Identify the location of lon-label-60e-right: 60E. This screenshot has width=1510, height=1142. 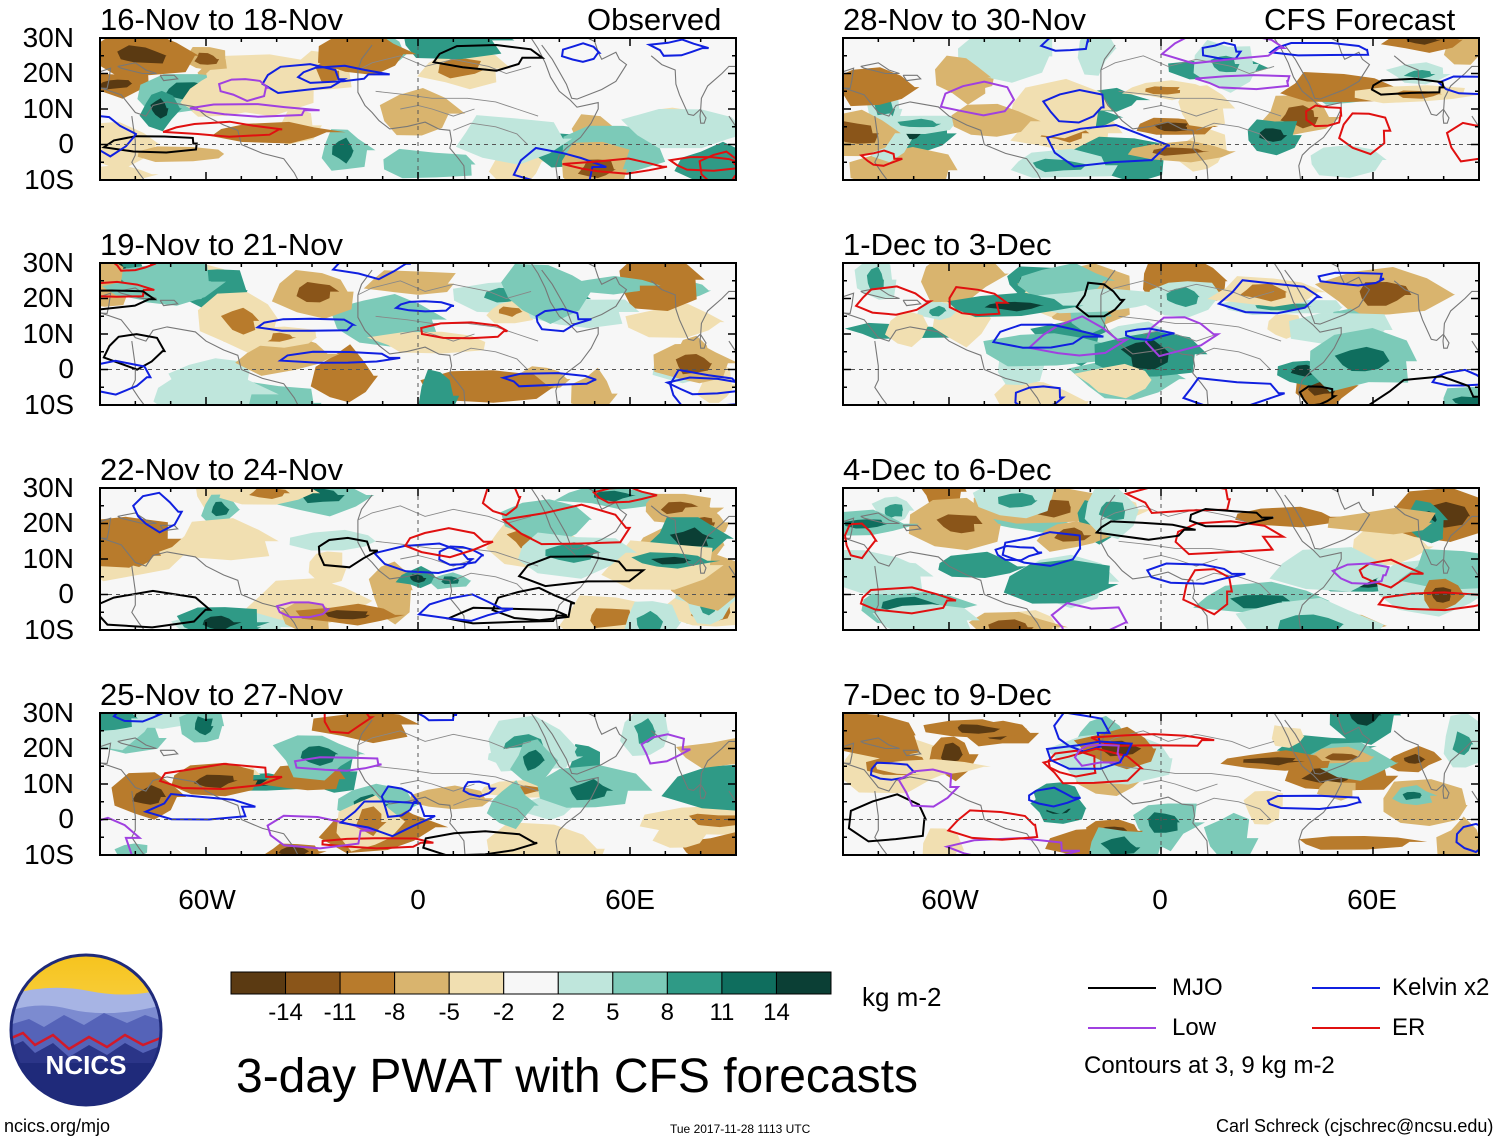
(1372, 899).